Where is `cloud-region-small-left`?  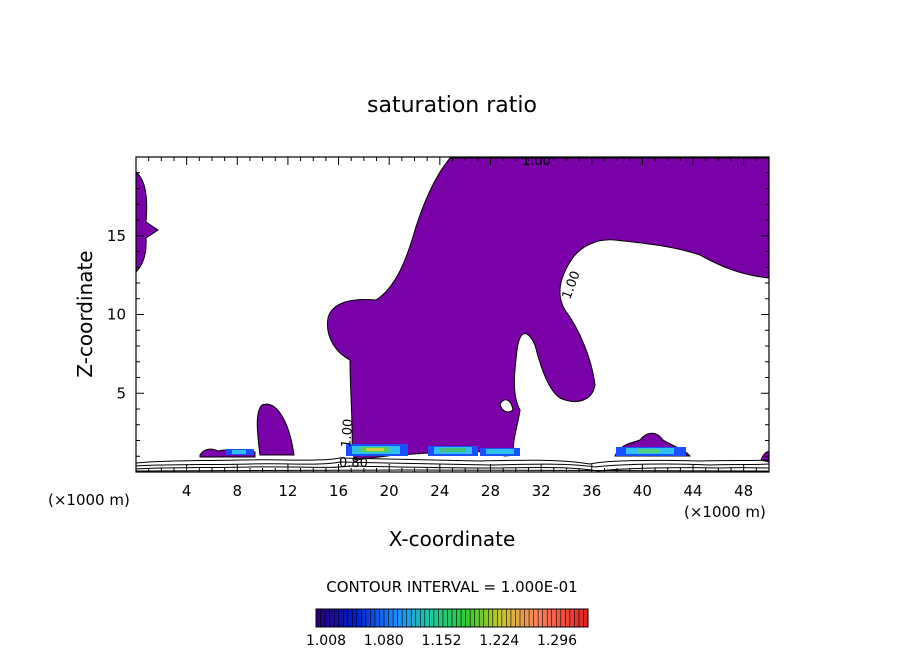 cloud-region-small-left is located at coordinates (275, 429).